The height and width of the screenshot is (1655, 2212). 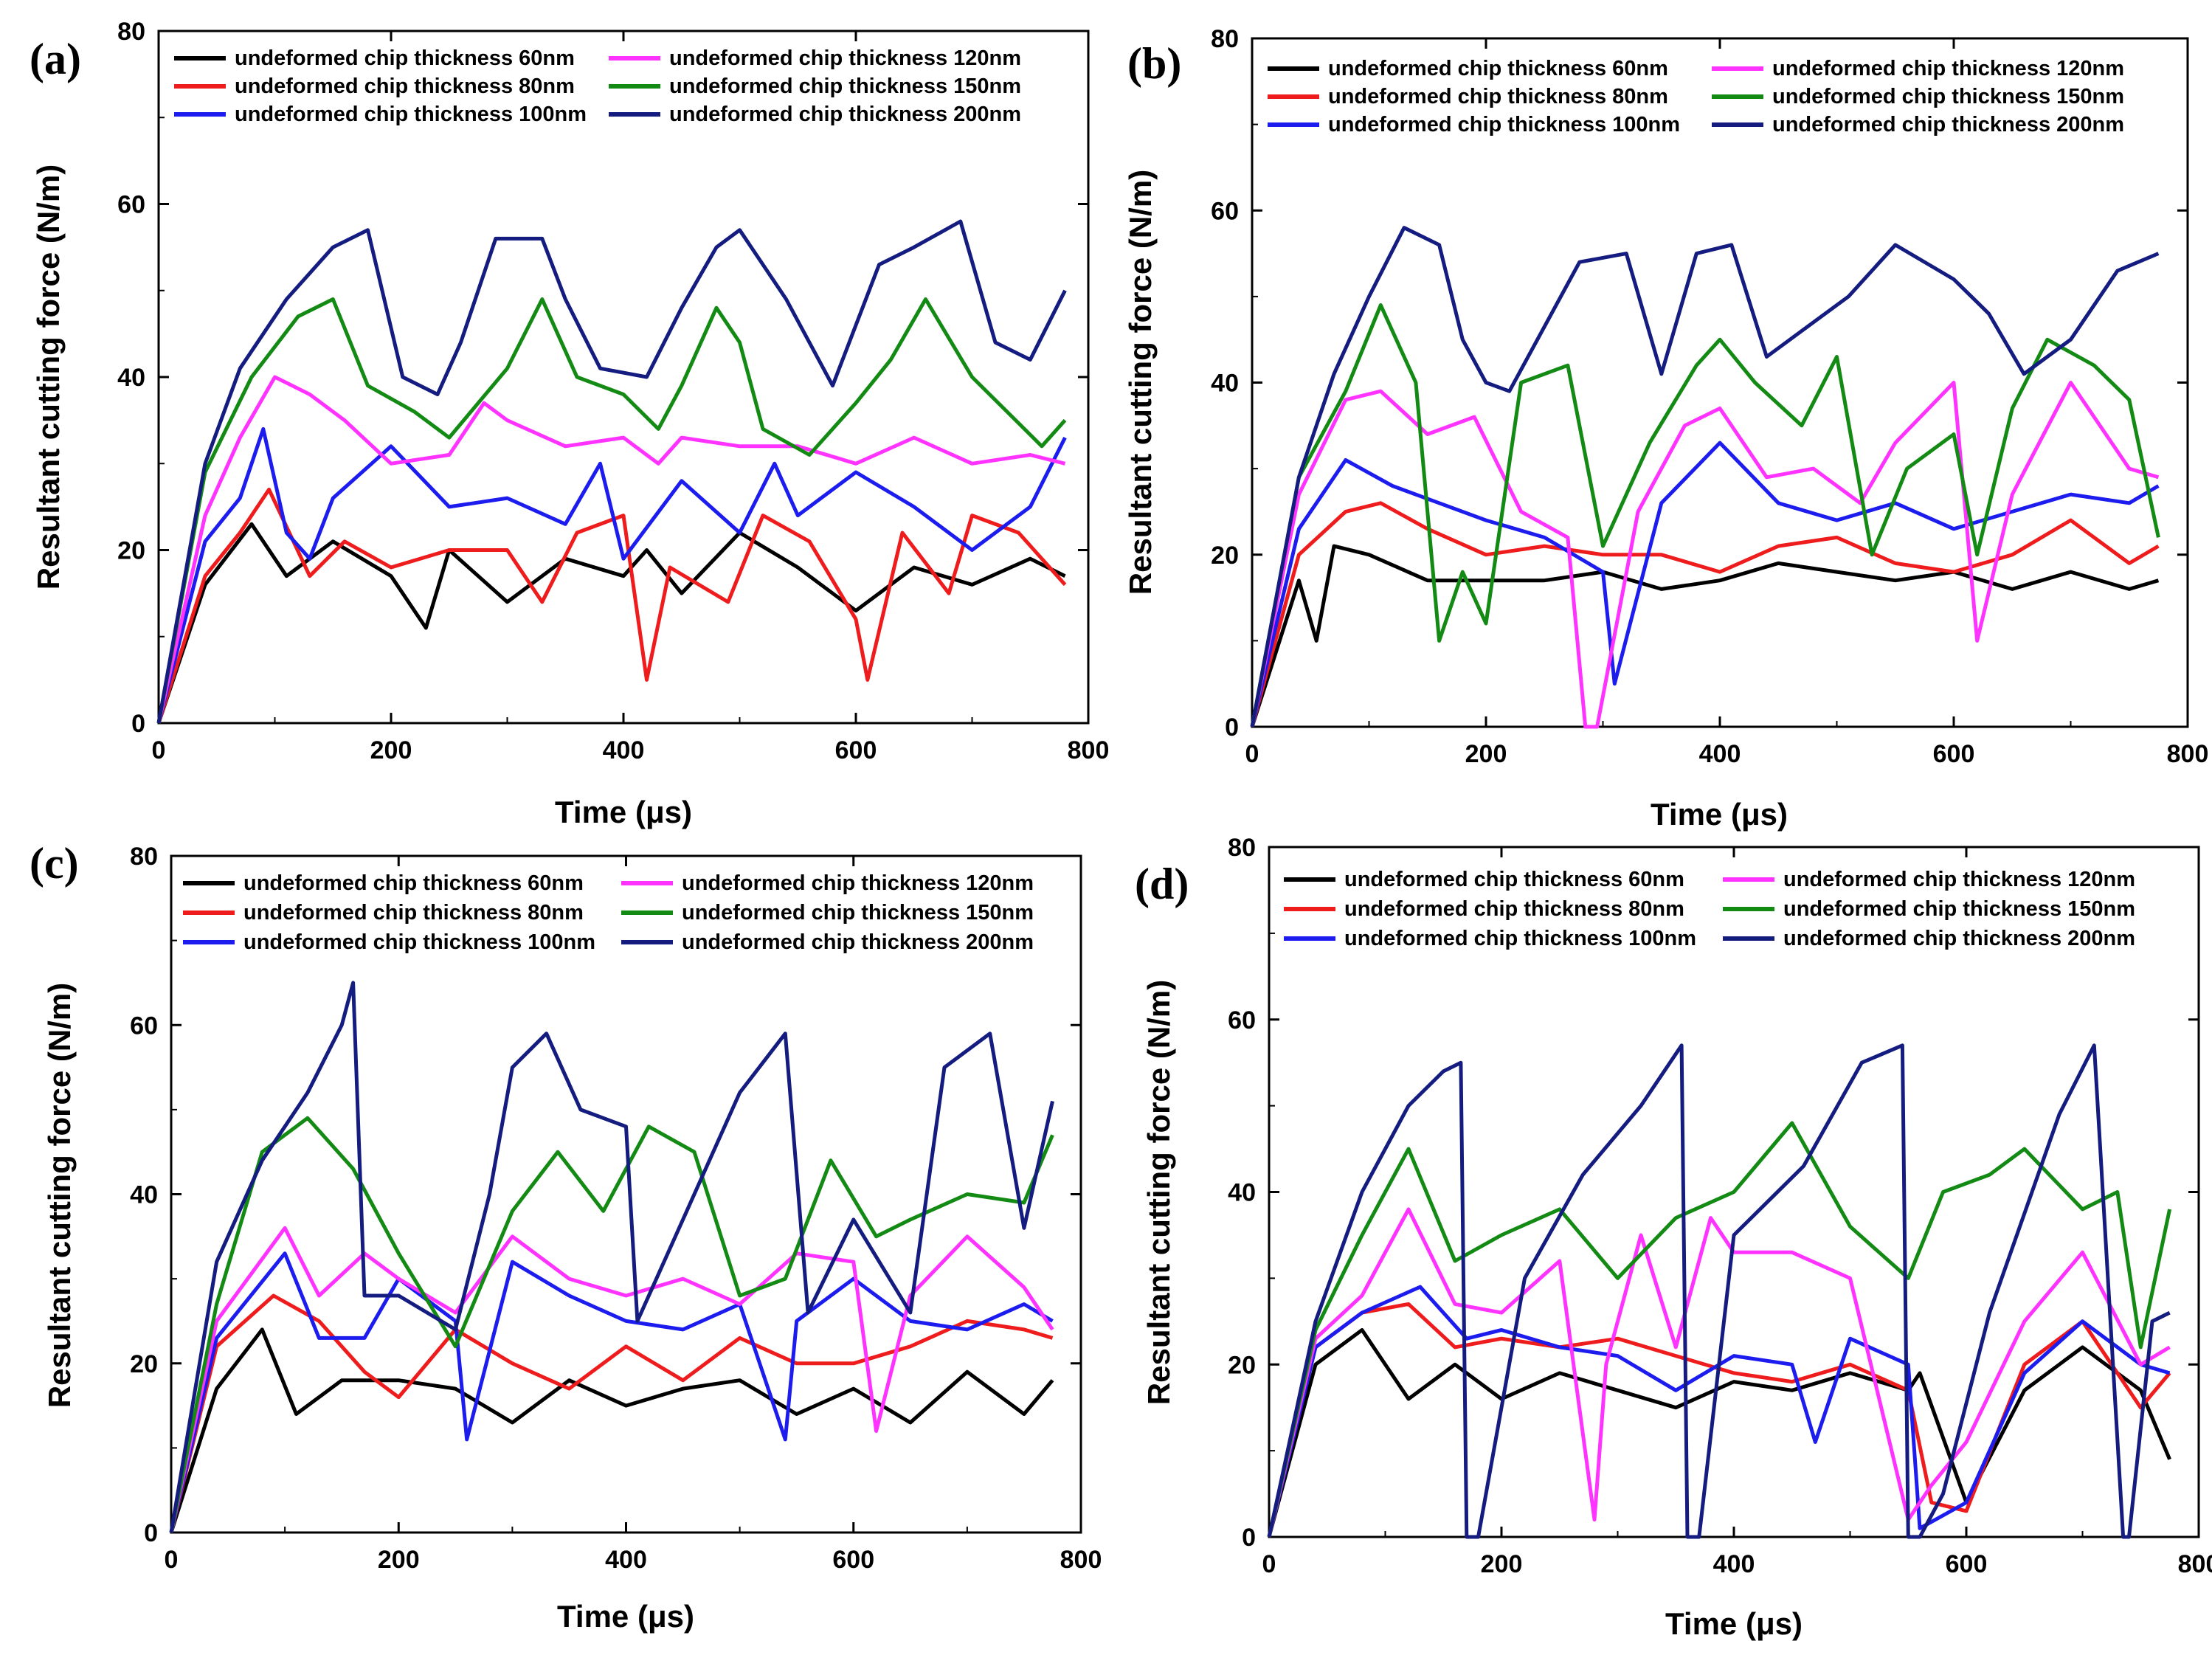 I want to click on panel-label: (d), so click(x=1162, y=884).